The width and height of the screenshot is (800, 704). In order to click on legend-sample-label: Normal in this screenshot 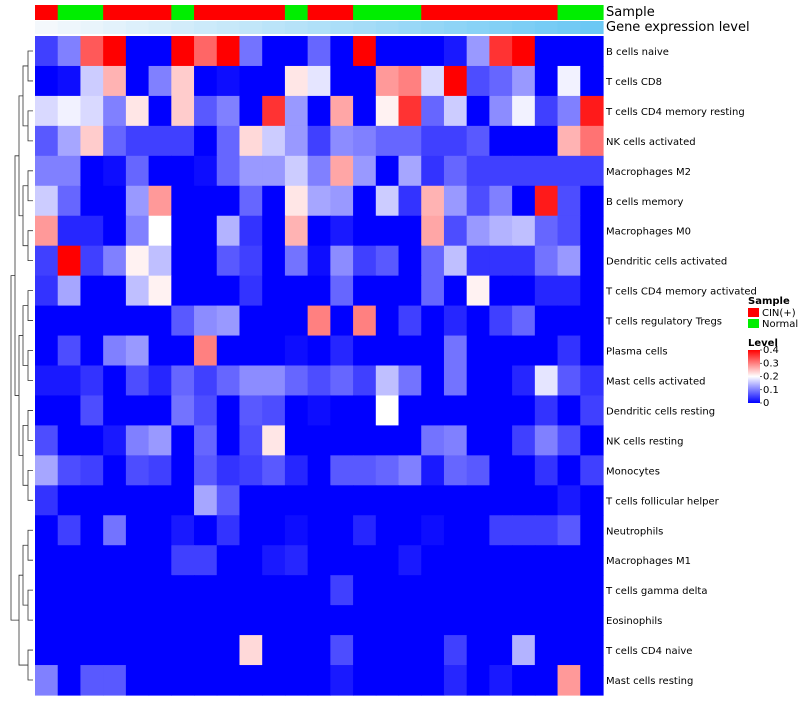, I will do `click(780, 324)`.